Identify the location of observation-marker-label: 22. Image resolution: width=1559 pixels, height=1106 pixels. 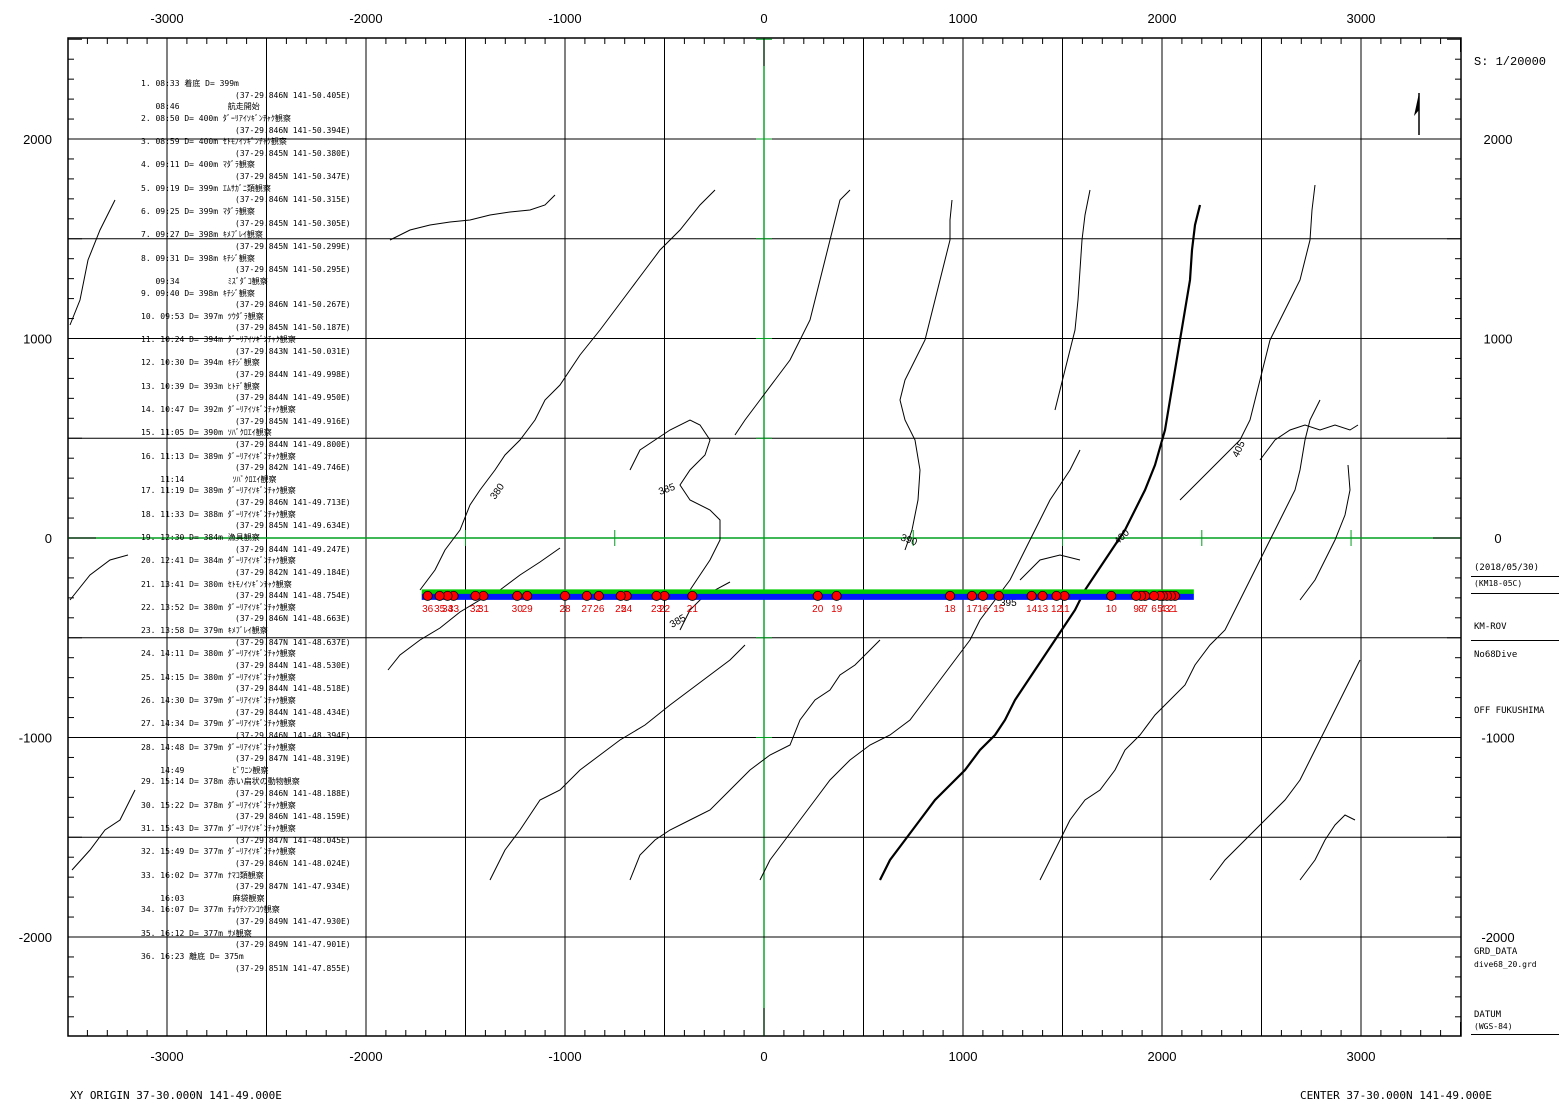
(665, 609).